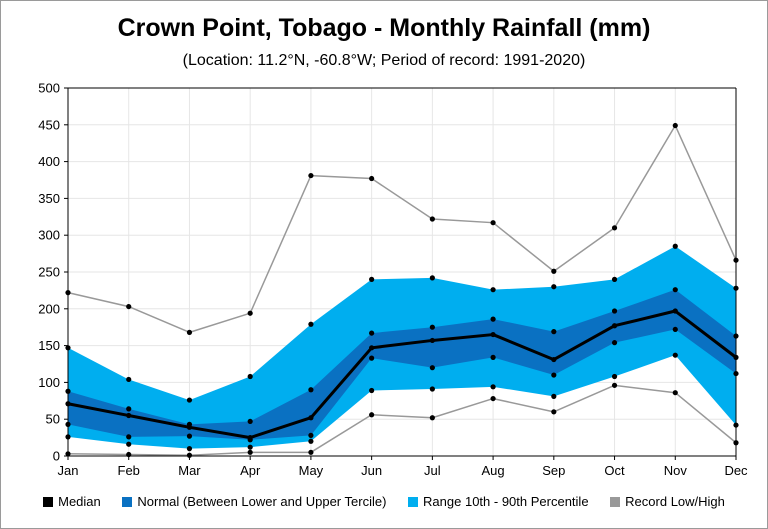  What do you see at coordinates (675, 501) in the screenshot?
I see `legend-label-record: Record Low/High` at bounding box center [675, 501].